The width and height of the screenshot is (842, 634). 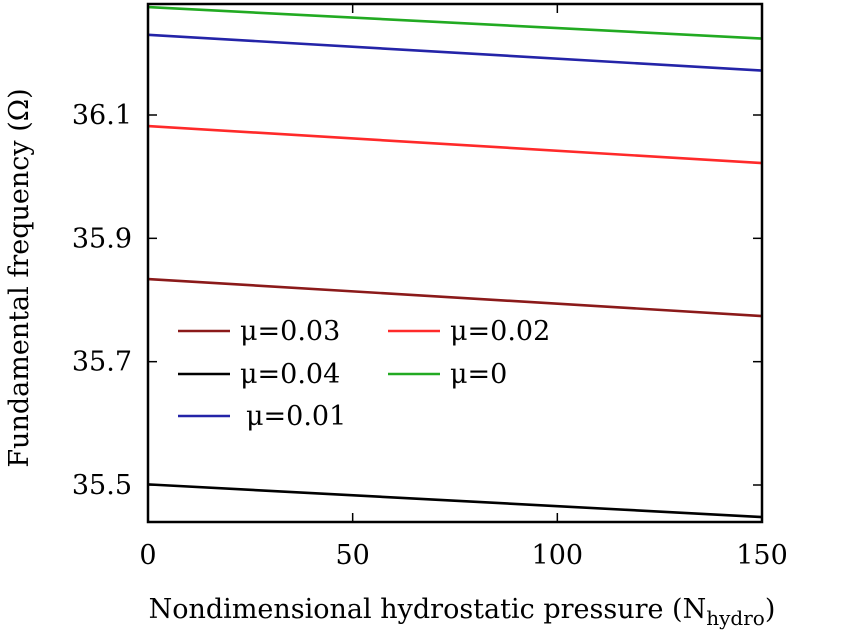 What do you see at coordinates (762, 555) in the screenshot?
I see `x-tick-label: 150` at bounding box center [762, 555].